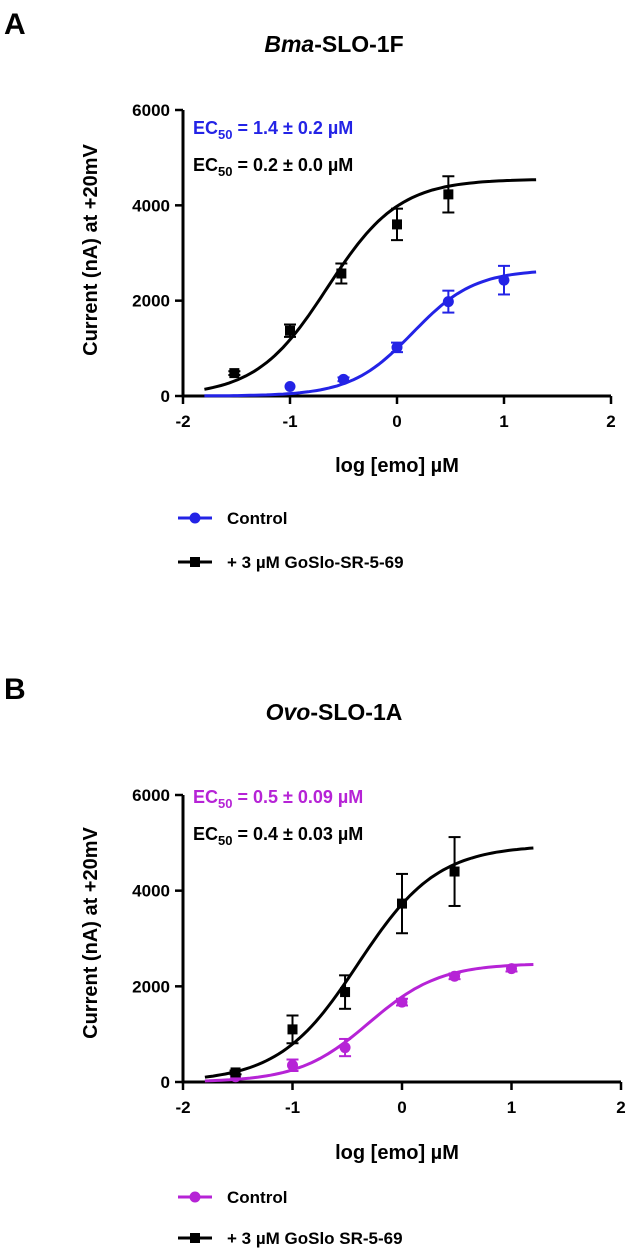 Image resolution: width=627 pixels, height=1254 pixels. I want to click on chart-title-a: Bma-SLO-1F, so click(333, 44).